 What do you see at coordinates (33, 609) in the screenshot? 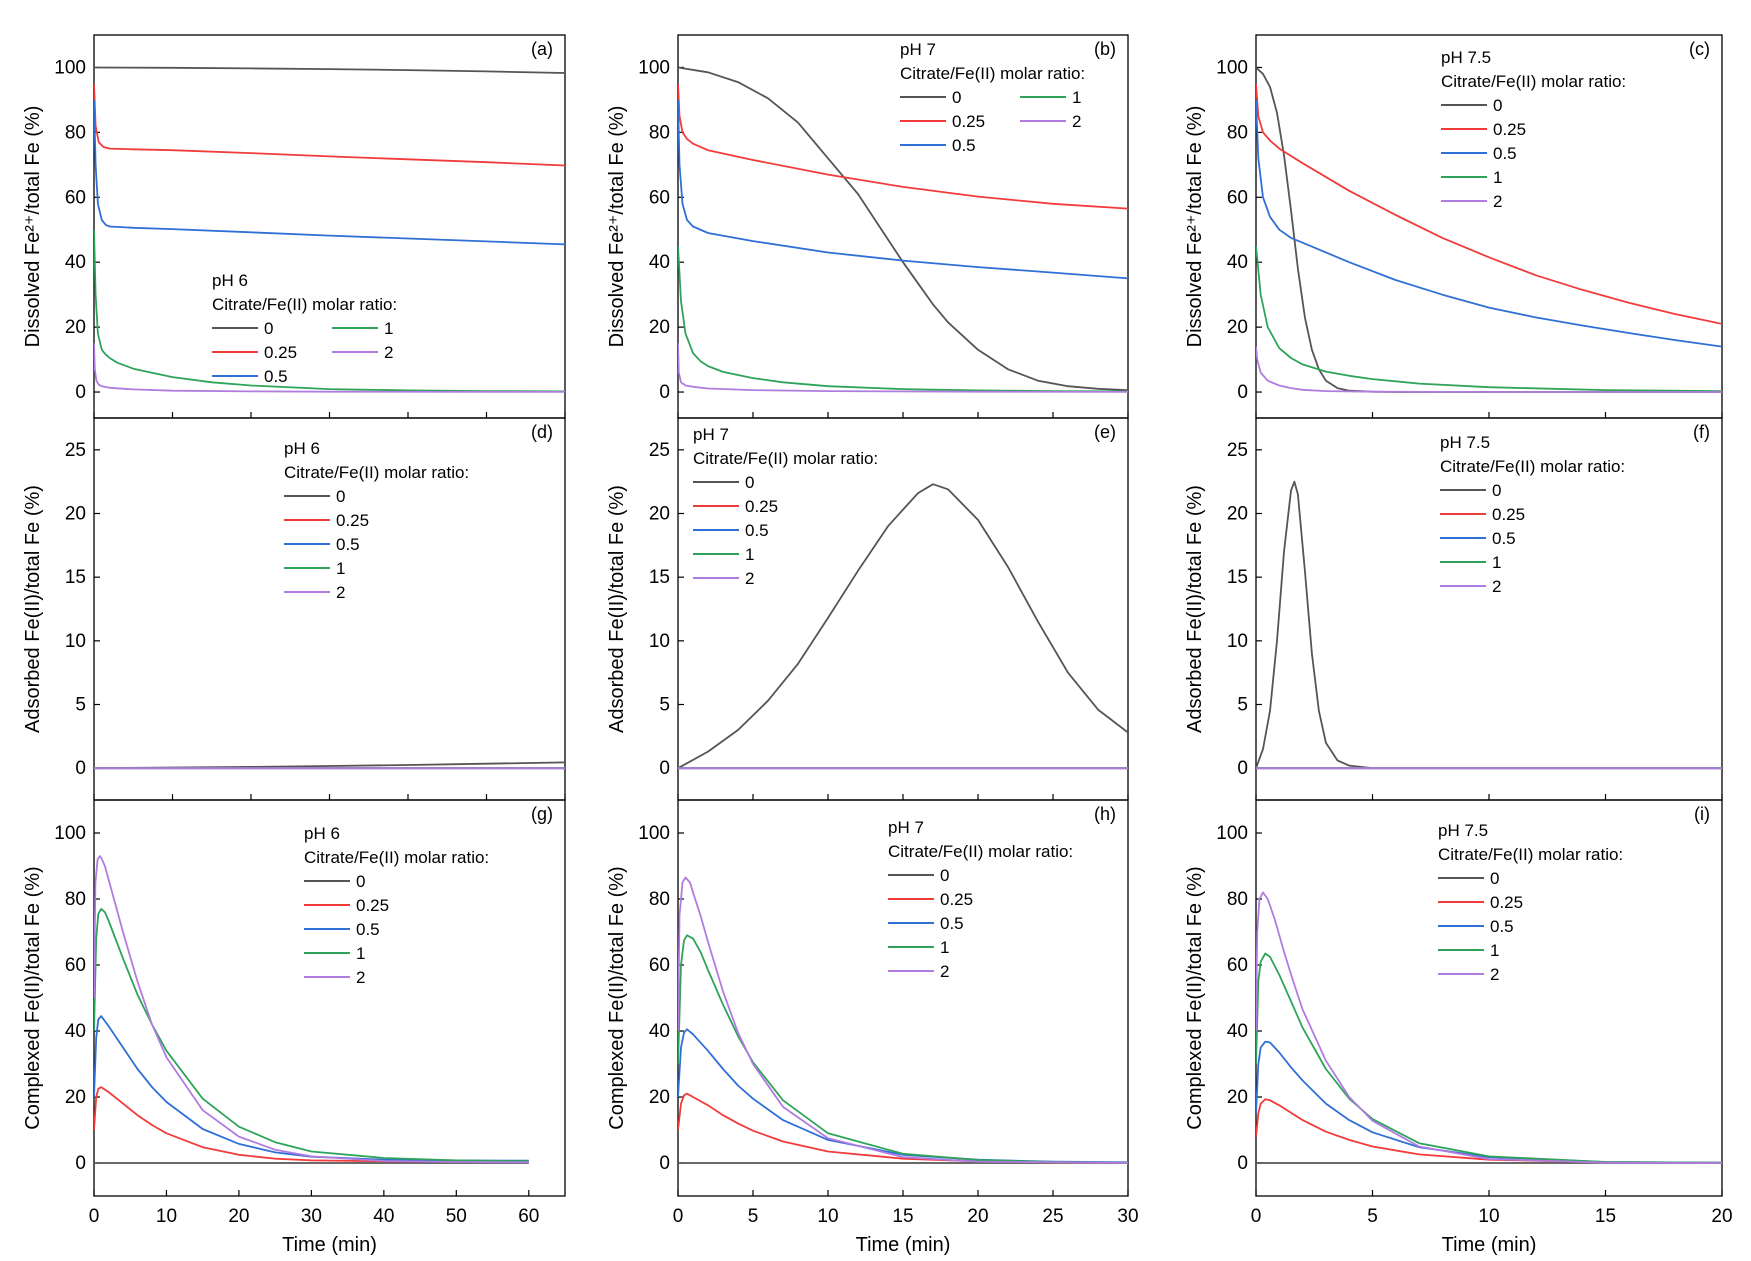
I see `y-axis-label: Adsorbed Fe(II)/total Fe (%)` at bounding box center [33, 609].